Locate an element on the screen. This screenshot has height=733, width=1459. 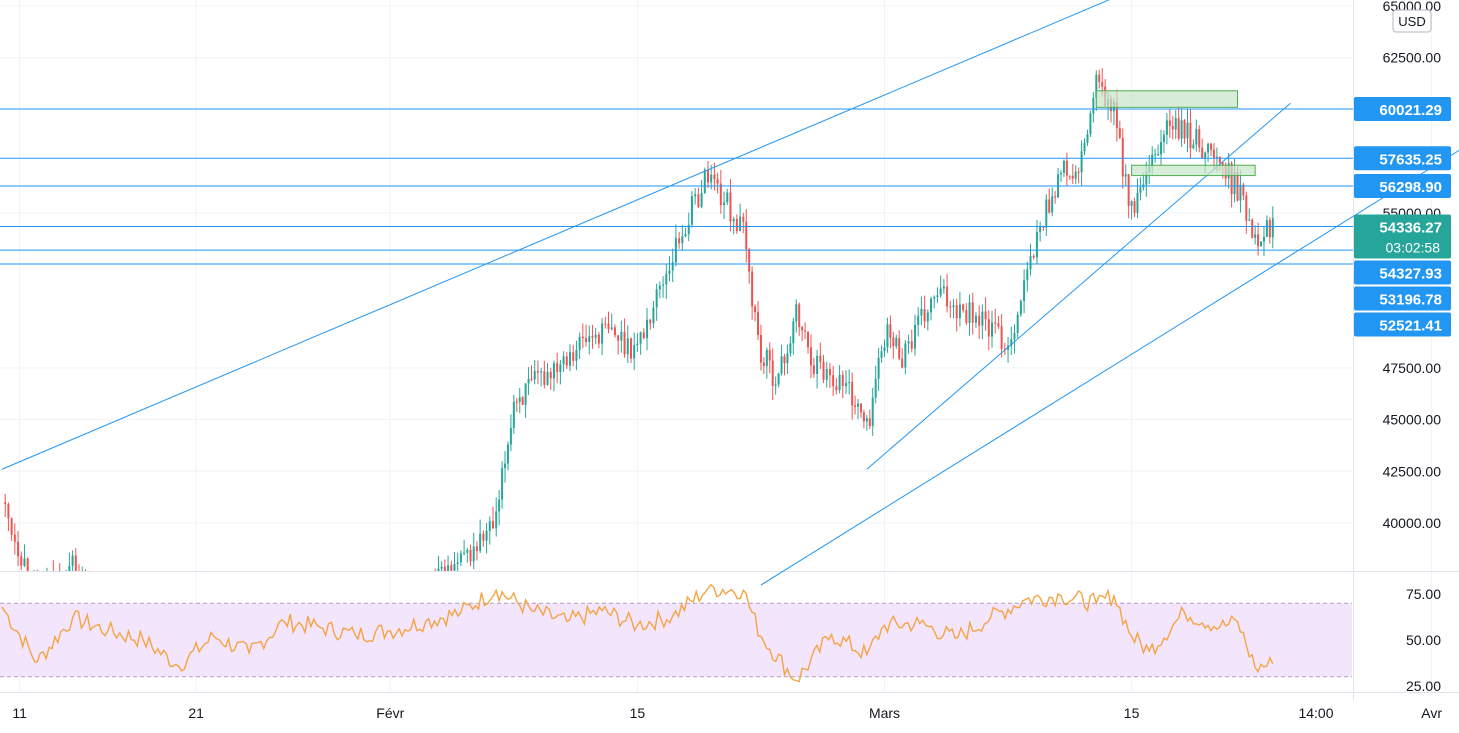
rsi-panel is located at coordinates (676, 633).